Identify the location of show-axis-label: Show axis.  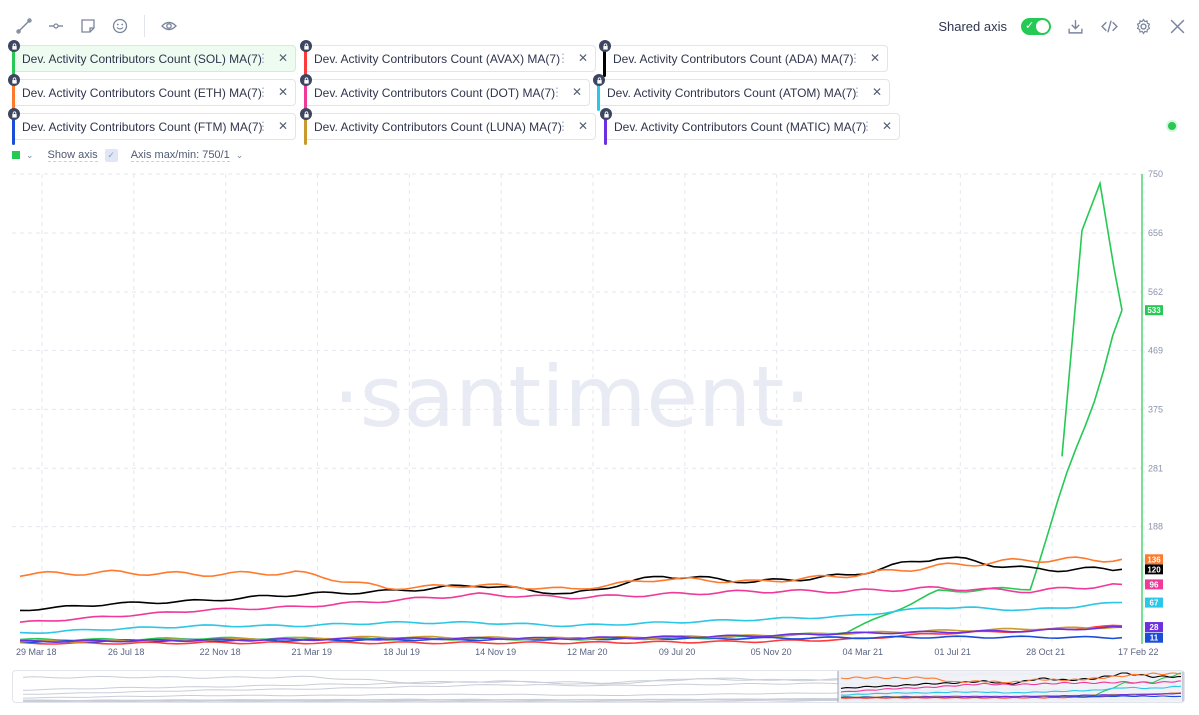
(72, 155).